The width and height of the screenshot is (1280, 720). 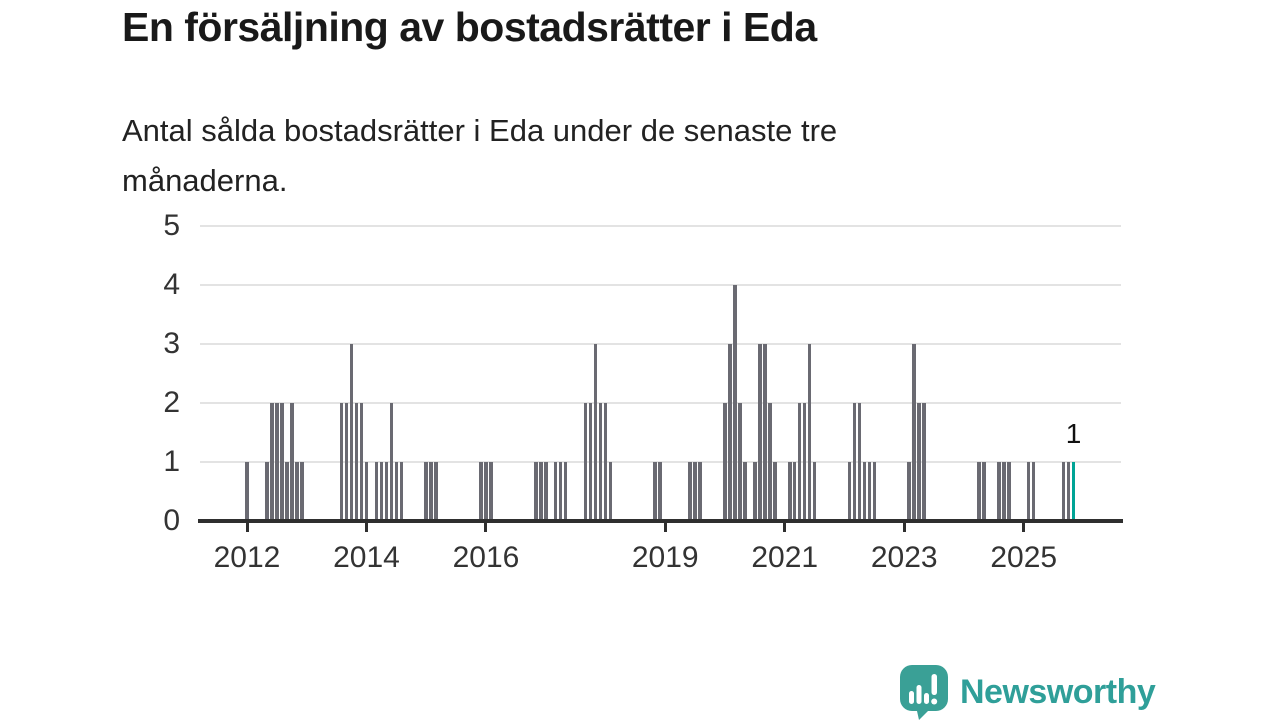 I want to click on bar-highlighted, so click(x=1073, y=490).